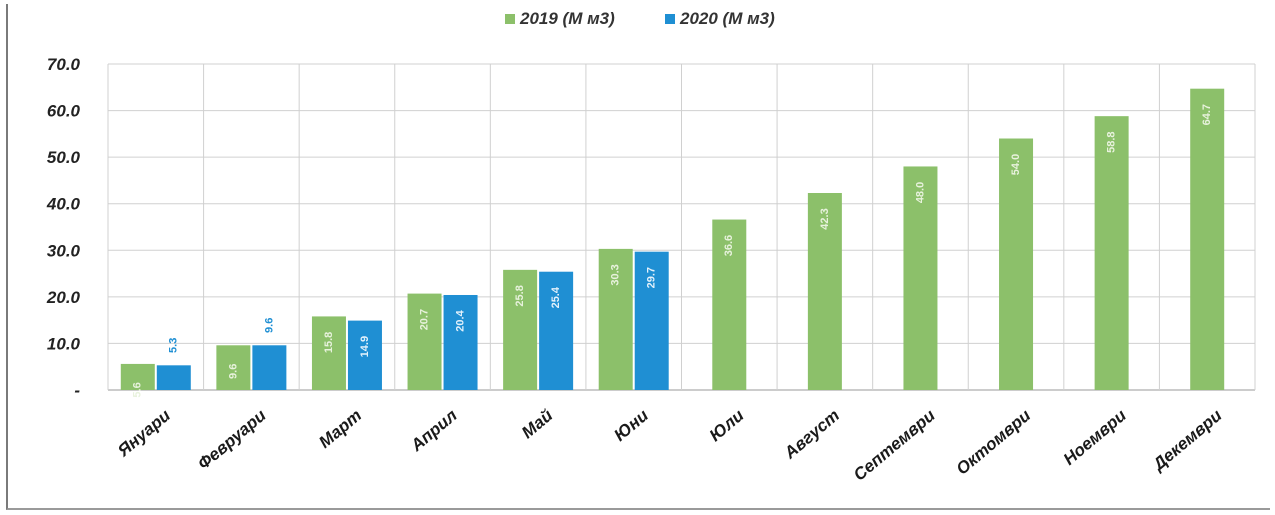 The width and height of the screenshot is (1275, 515). Describe the element at coordinates (1187, 440) in the screenshot. I see `x-tick-label: Декември` at that location.